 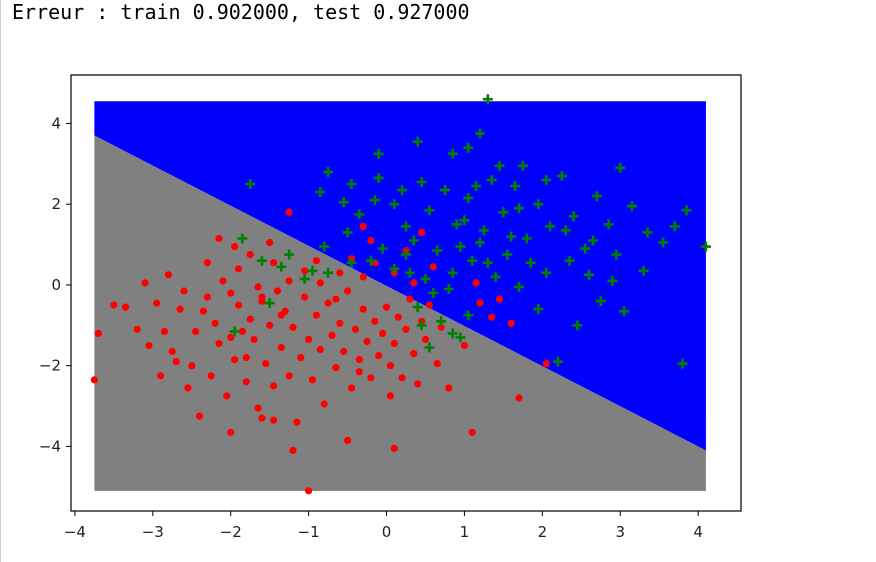 I want to click on x-tick-label: 1, so click(x=465, y=532).